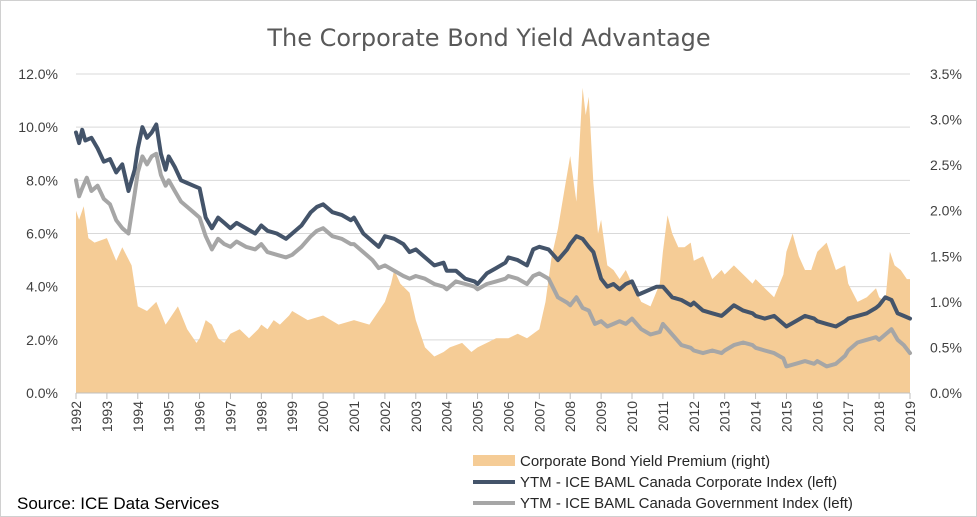 The image size is (977, 517). Describe the element at coordinates (946, 211) in the screenshot. I see `y-right-tick-label: 2.0%` at that location.